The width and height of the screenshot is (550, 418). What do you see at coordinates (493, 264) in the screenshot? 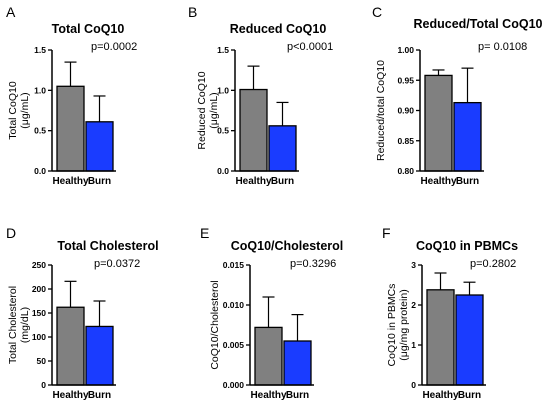
I see `panel-f-pvalue: p=0.2802` at bounding box center [493, 264].